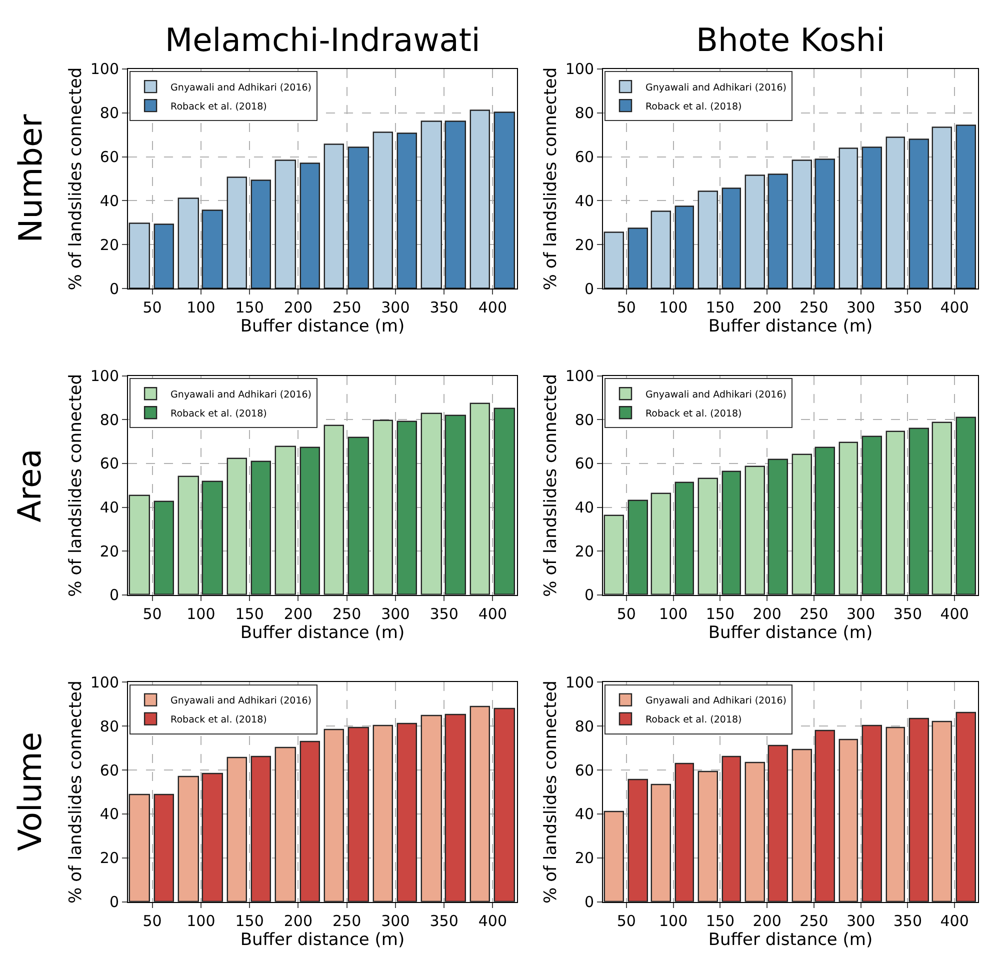 The image size is (983, 958). What do you see at coordinates (767, 921) in the screenshot?
I see `x-tick-label: 200` at bounding box center [767, 921].